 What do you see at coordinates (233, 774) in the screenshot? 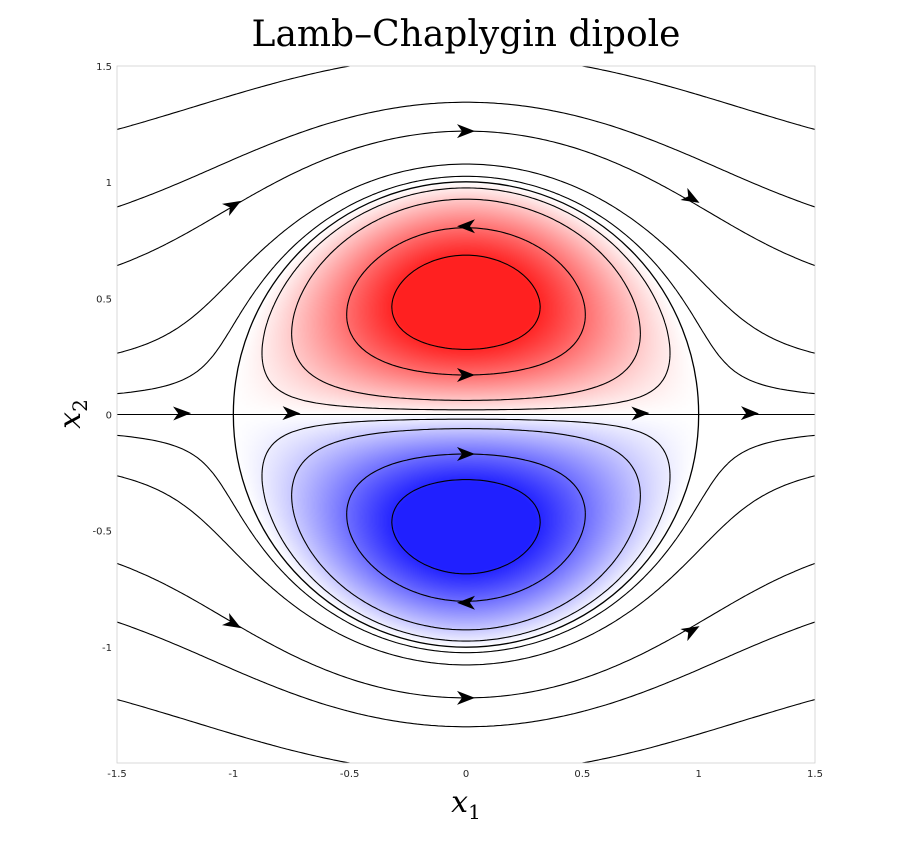
I see `x-tick-label: -1` at bounding box center [233, 774].